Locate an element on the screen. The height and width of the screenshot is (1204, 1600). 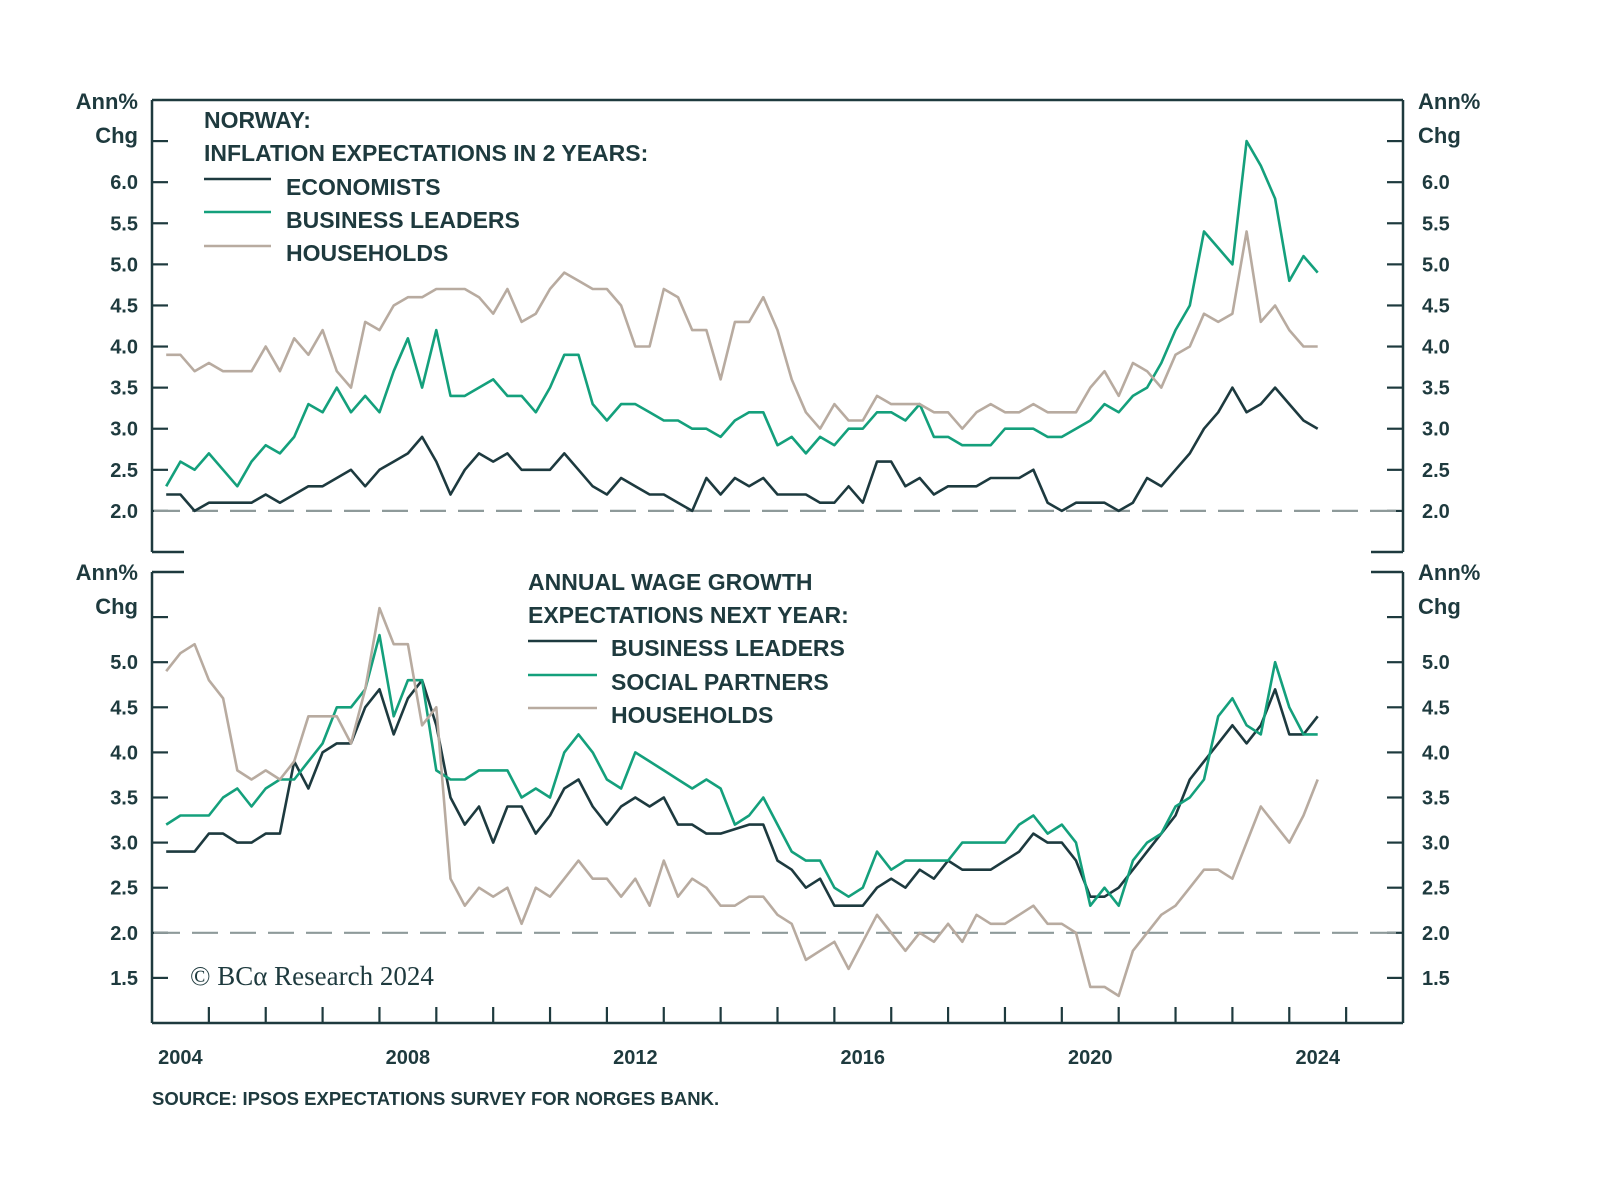
legend-label-households: HOUSEHOLDS is located at coordinates (367, 253).